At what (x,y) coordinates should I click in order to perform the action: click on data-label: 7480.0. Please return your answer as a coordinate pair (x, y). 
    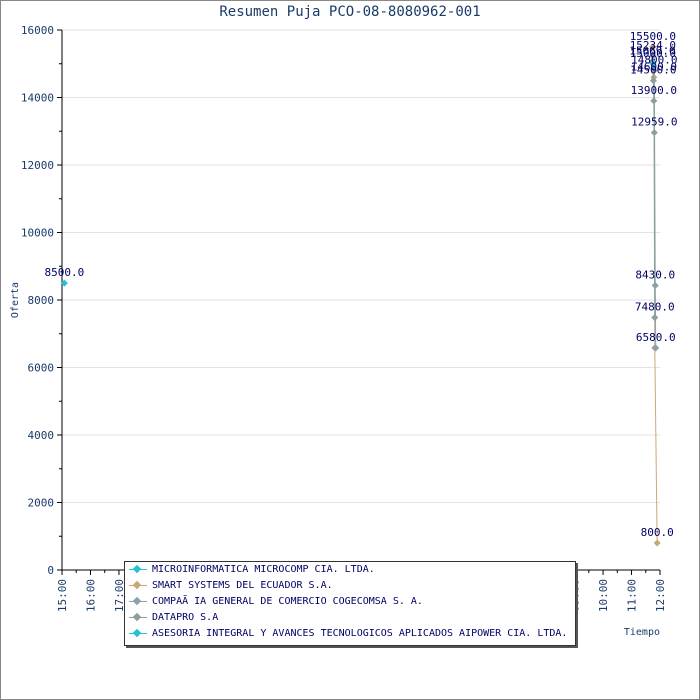
    Looking at the image, I should click on (655, 307).